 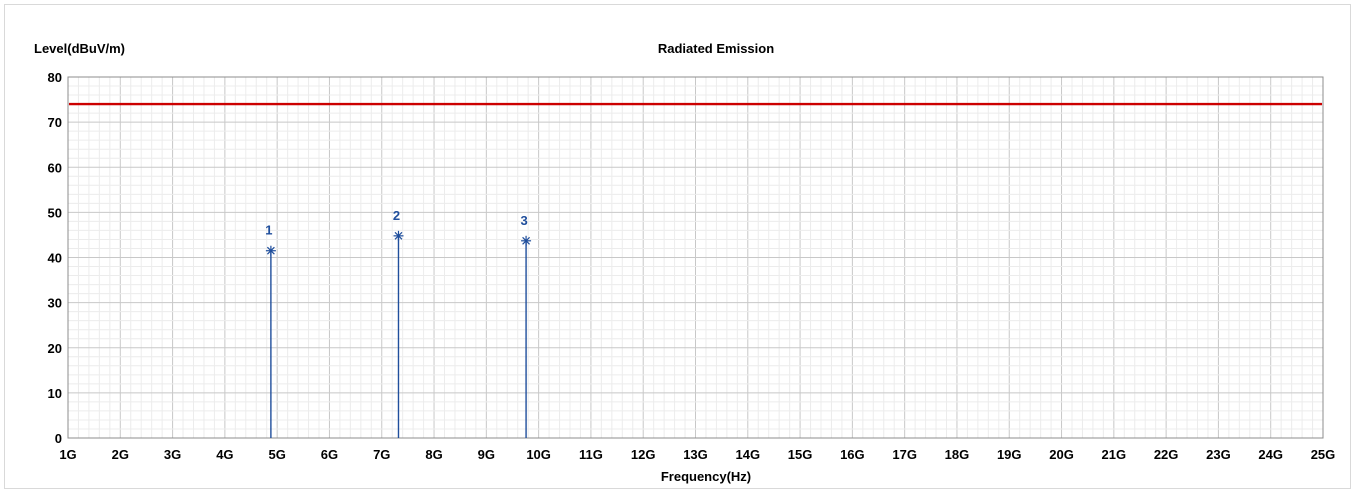 What do you see at coordinates (329, 454) in the screenshot?
I see `x-tick-label: 6G` at bounding box center [329, 454].